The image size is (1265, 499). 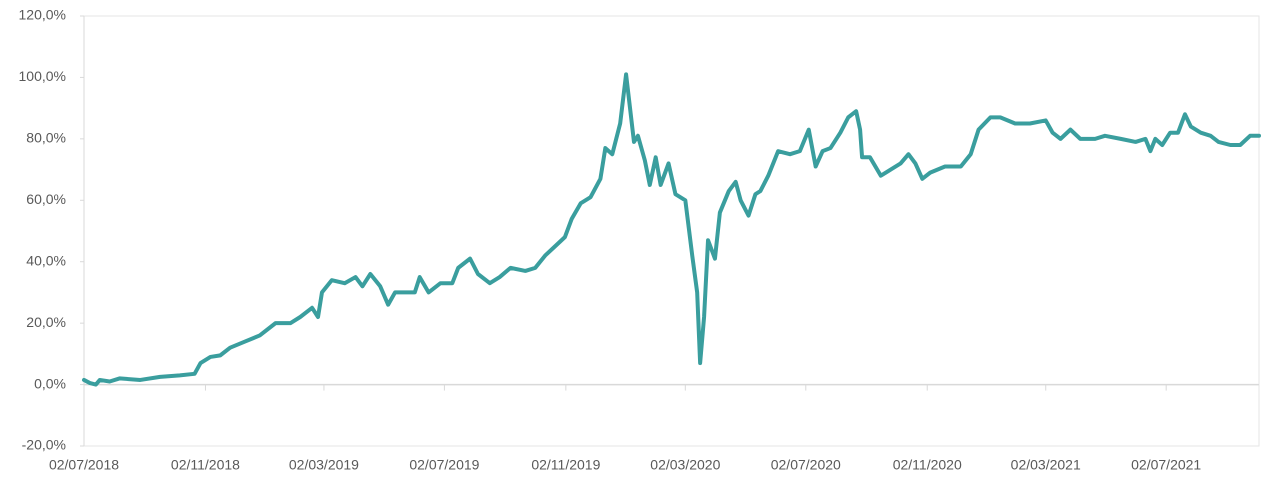 What do you see at coordinates (1046, 465) in the screenshot?
I see `x-tick-label: 02/03/2021` at bounding box center [1046, 465].